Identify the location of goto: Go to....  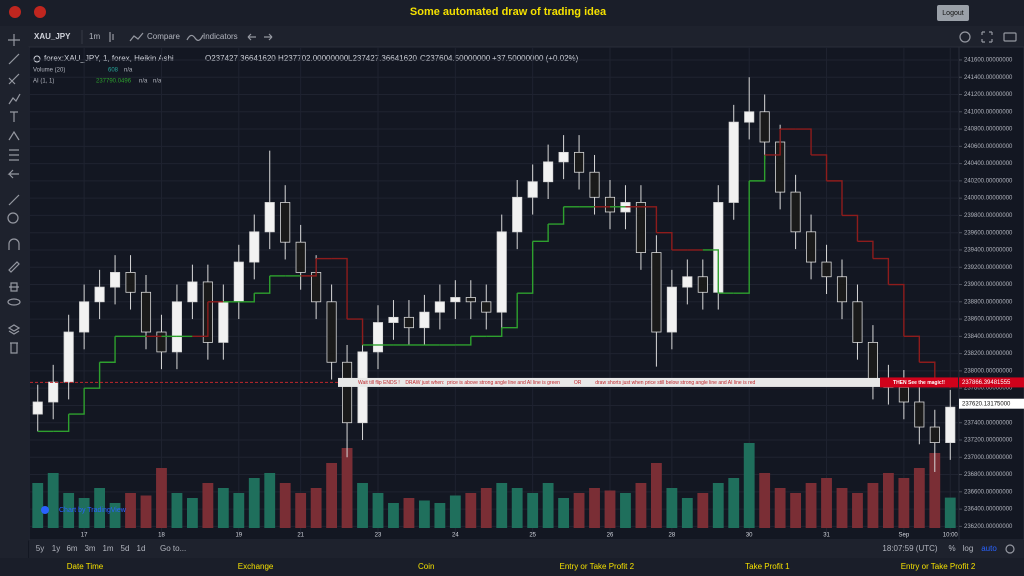
(173, 548).